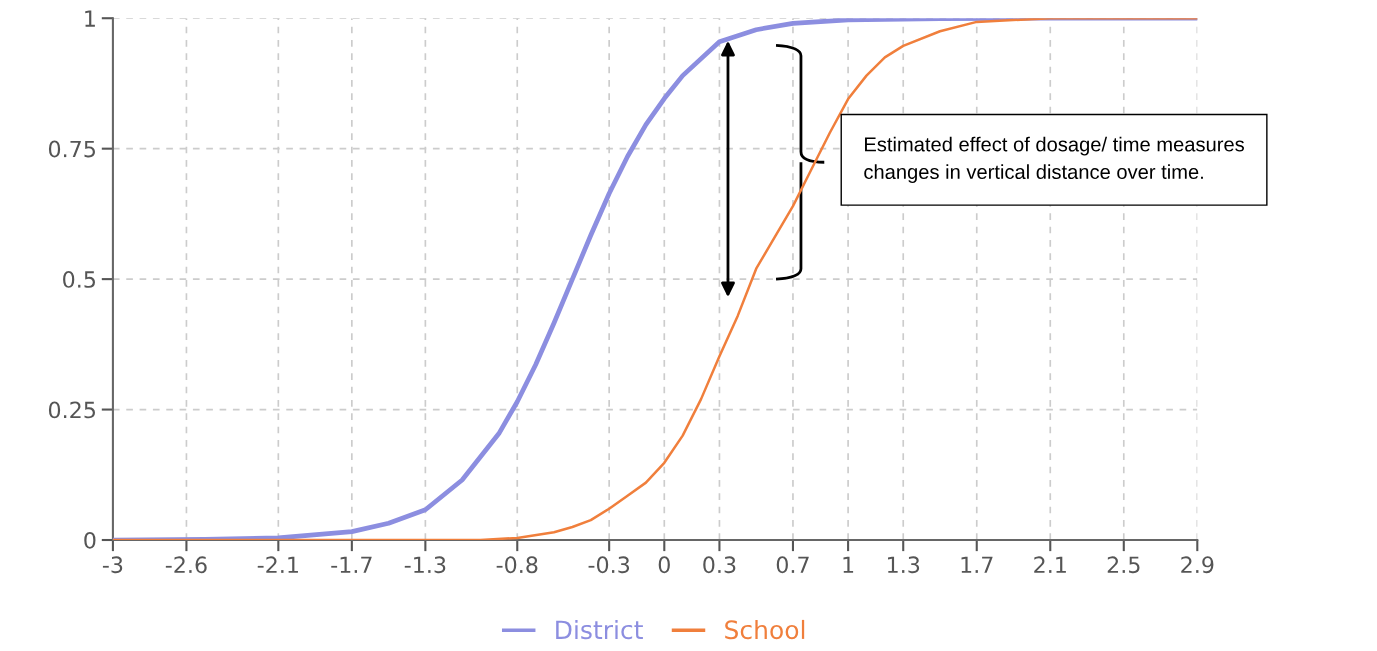 The image size is (1377, 651). What do you see at coordinates (1123, 565) in the screenshot?
I see `x-tick-label: 2.5` at bounding box center [1123, 565].